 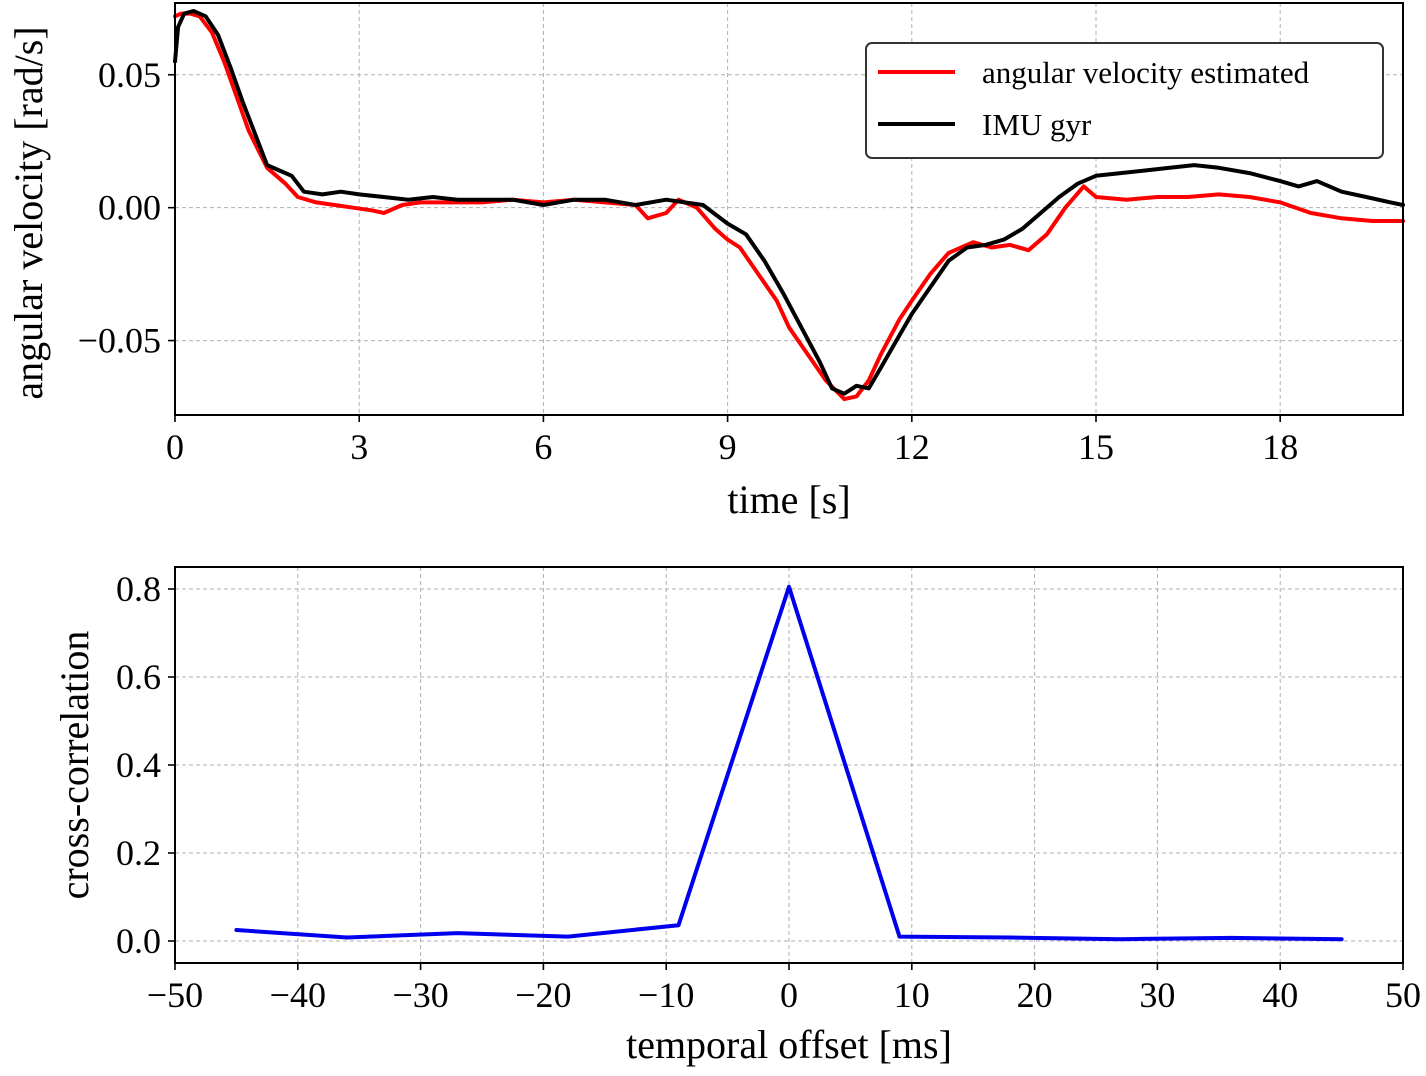 What do you see at coordinates (1280, 447) in the screenshot?
I see `top-x-tick-label: 18` at bounding box center [1280, 447].